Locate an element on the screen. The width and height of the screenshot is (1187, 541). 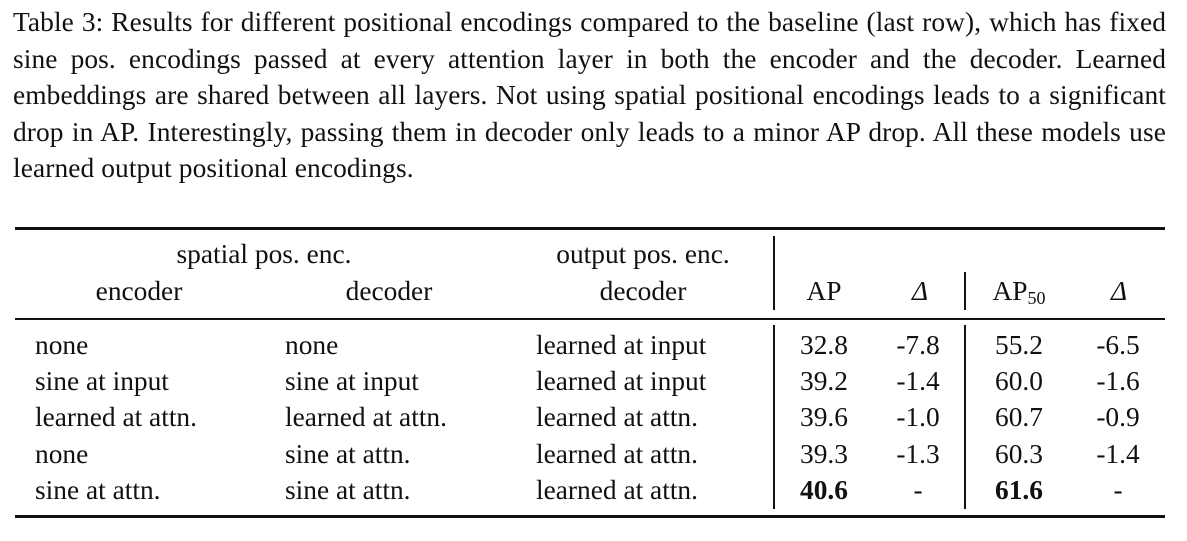
row-1-output: learned at input is located at coordinates (621, 345).